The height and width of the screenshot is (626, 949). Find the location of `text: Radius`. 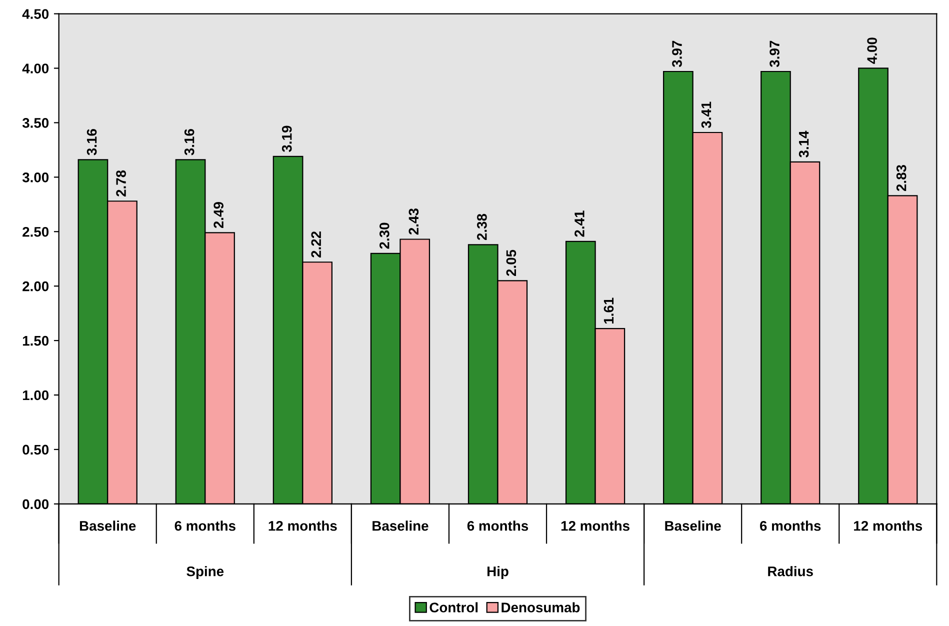

text: Radius is located at coordinates (790, 571).